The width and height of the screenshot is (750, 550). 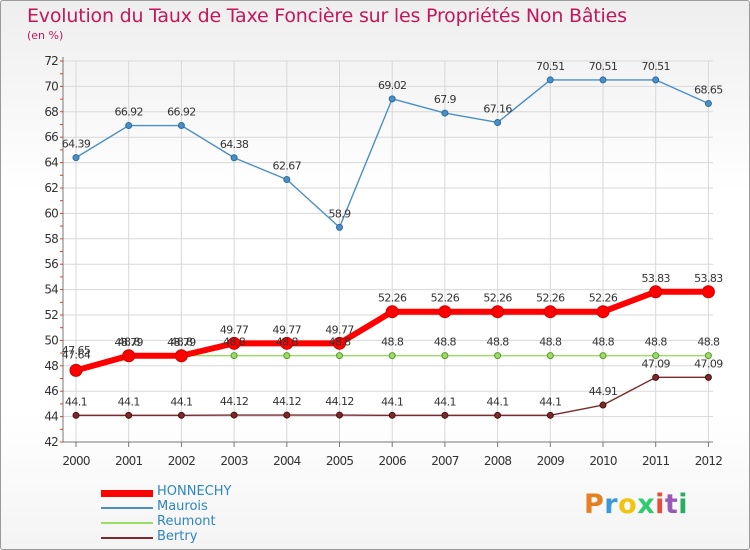 I want to click on logo-letter: t, so click(x=671, y=504).